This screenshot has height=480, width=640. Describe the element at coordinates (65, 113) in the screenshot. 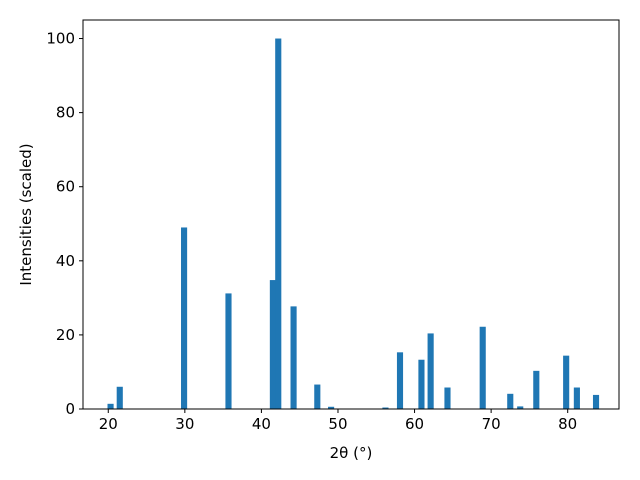

I see `y-tick-label: 80` at that location.